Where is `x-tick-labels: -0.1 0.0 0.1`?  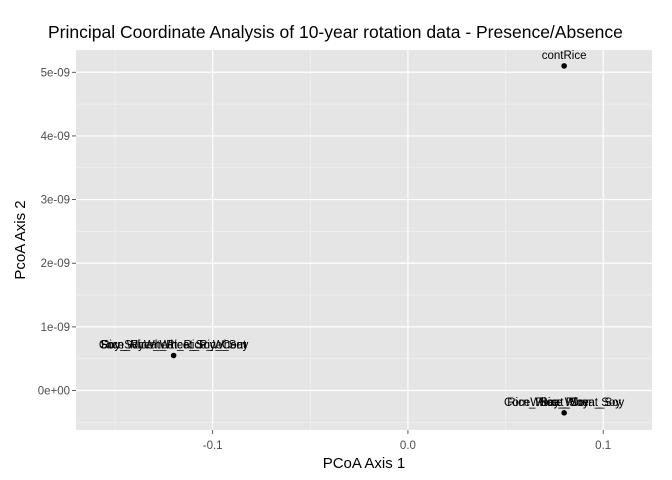 x-tick-labels: -0.1 0.0 0.1 is located at coordinates (407, 441).